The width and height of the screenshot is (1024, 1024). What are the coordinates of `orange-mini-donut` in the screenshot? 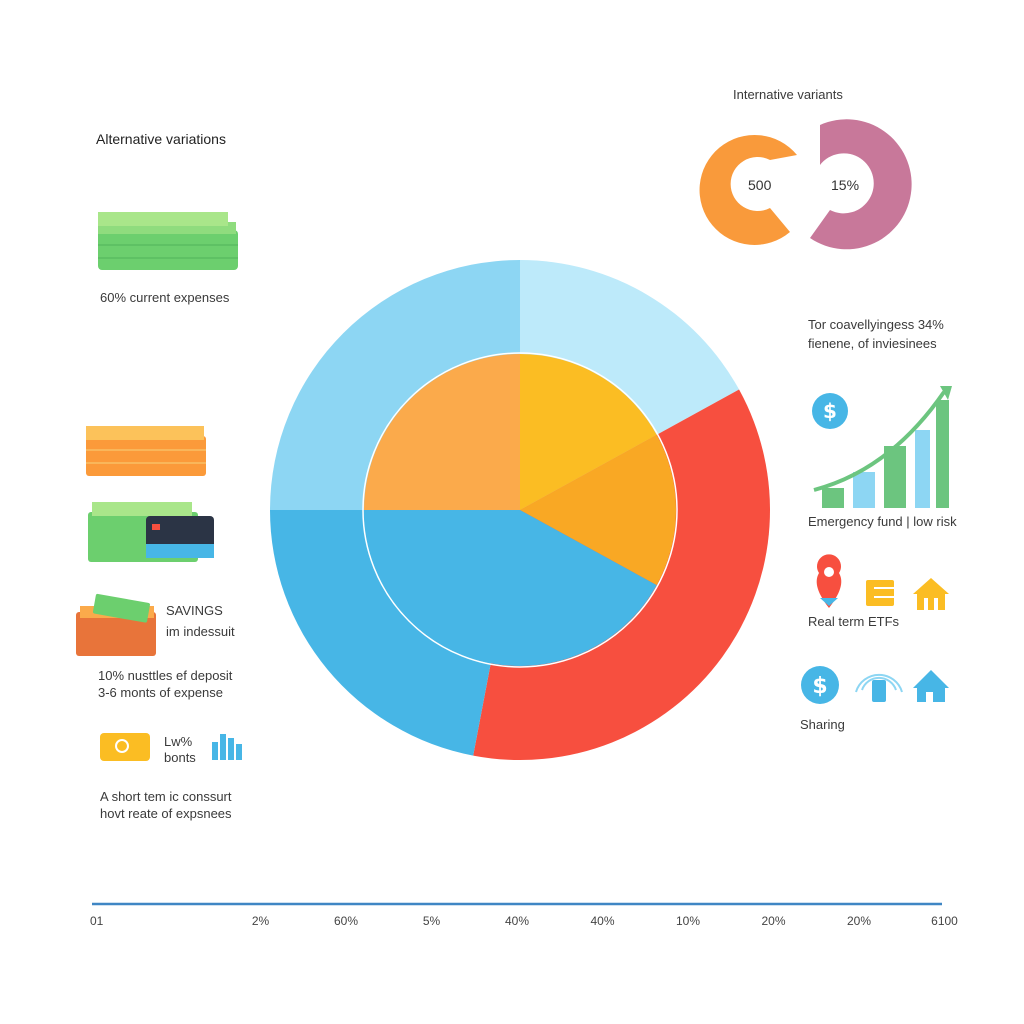 It's located at (748, 189).